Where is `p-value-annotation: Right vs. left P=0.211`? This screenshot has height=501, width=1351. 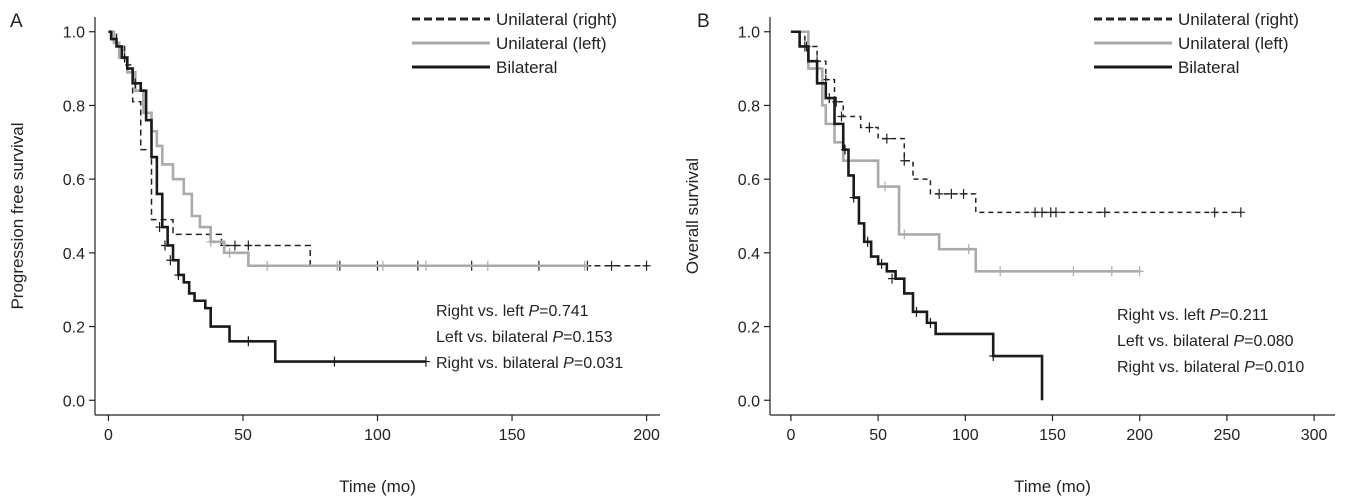 p-value-annotation: Right vs. left P=0.211 is located at coordinates (1192, 315).